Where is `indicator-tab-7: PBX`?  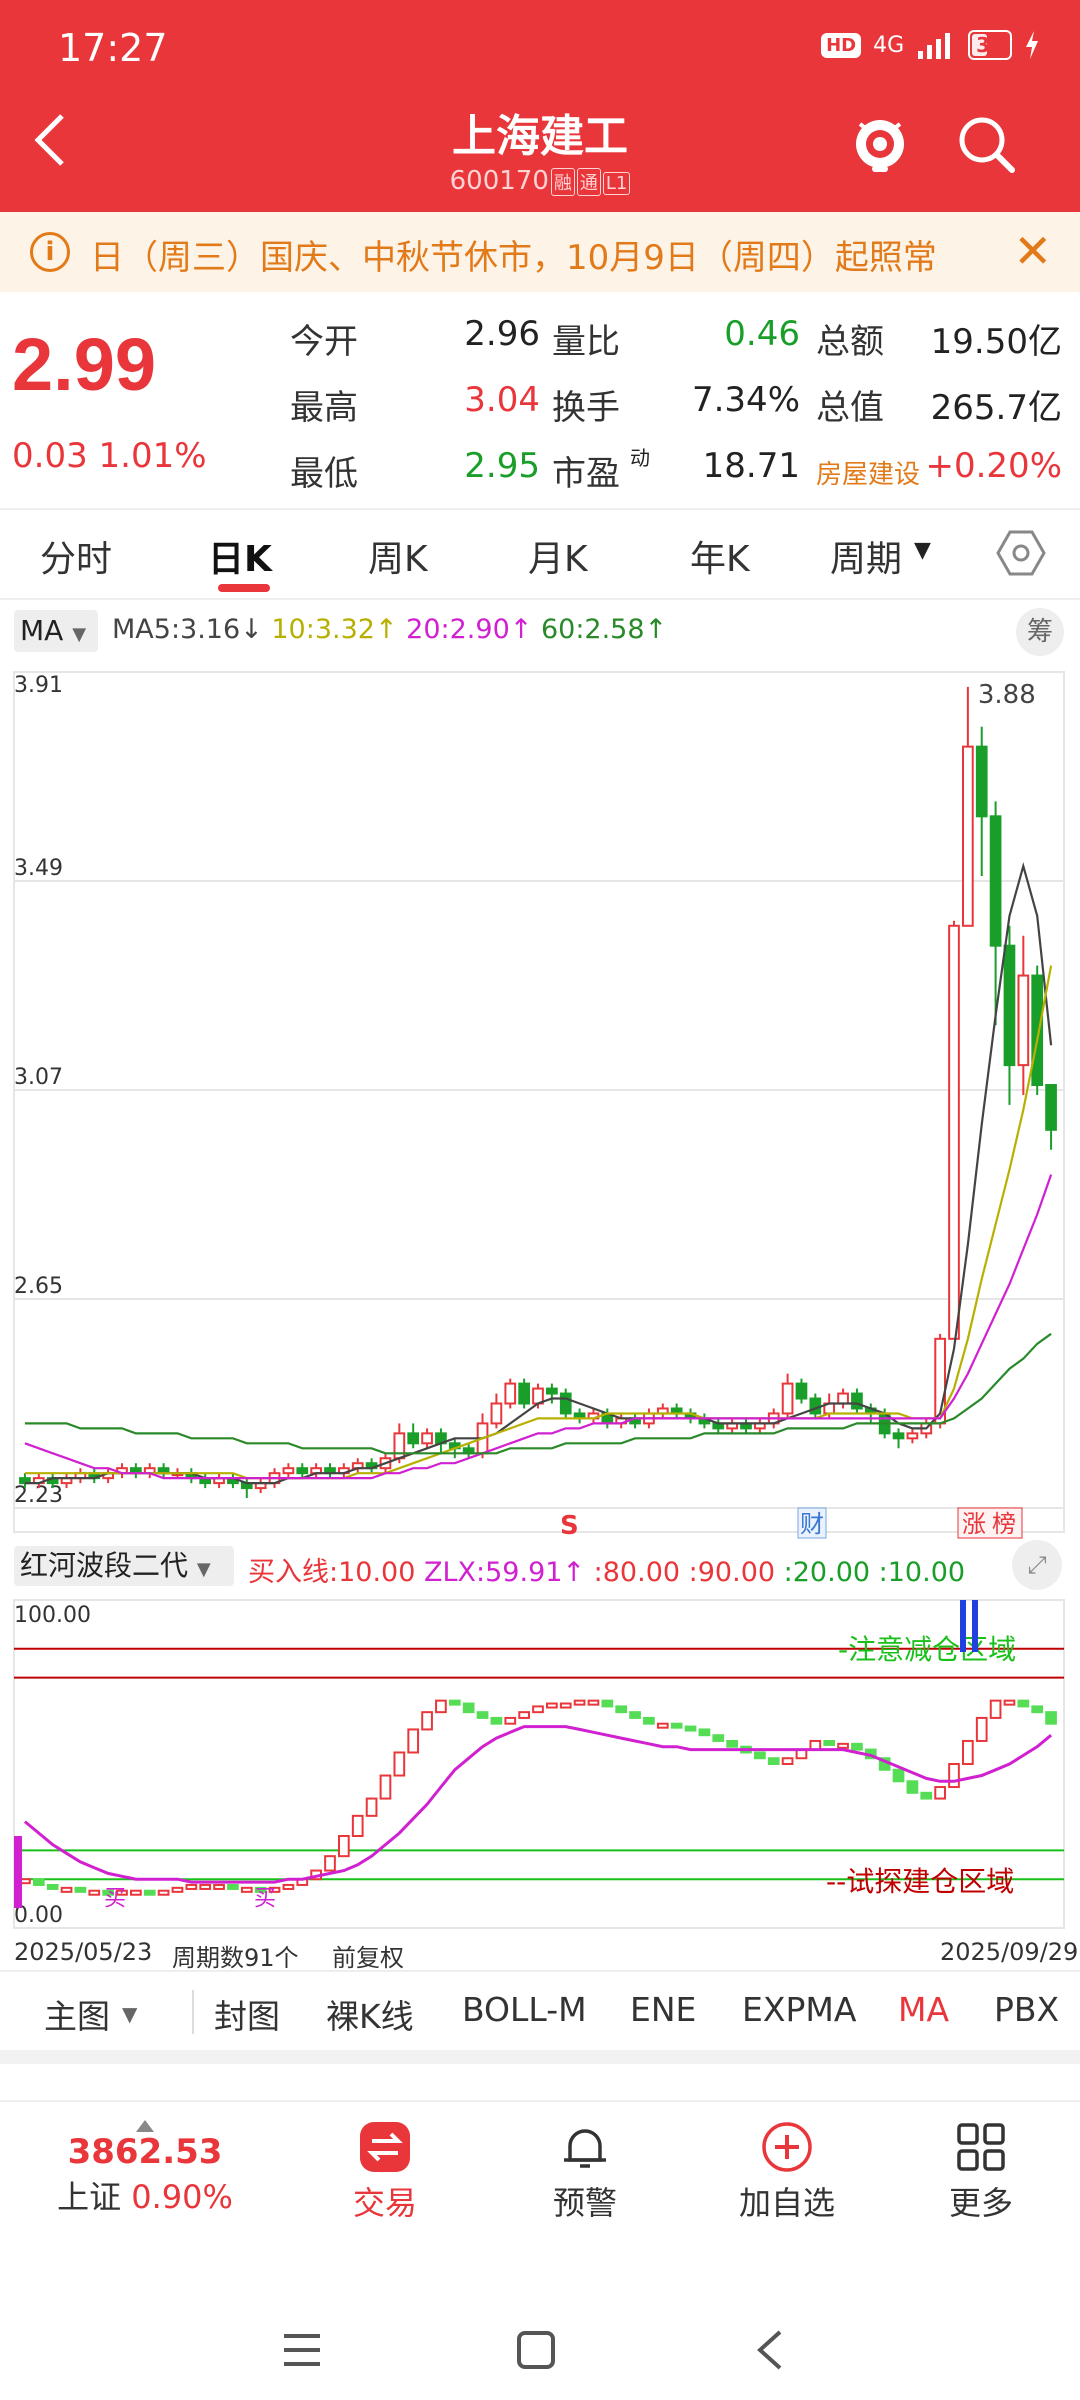
indicator-tab-7: PBX is located at coordinates (1027, 2009).